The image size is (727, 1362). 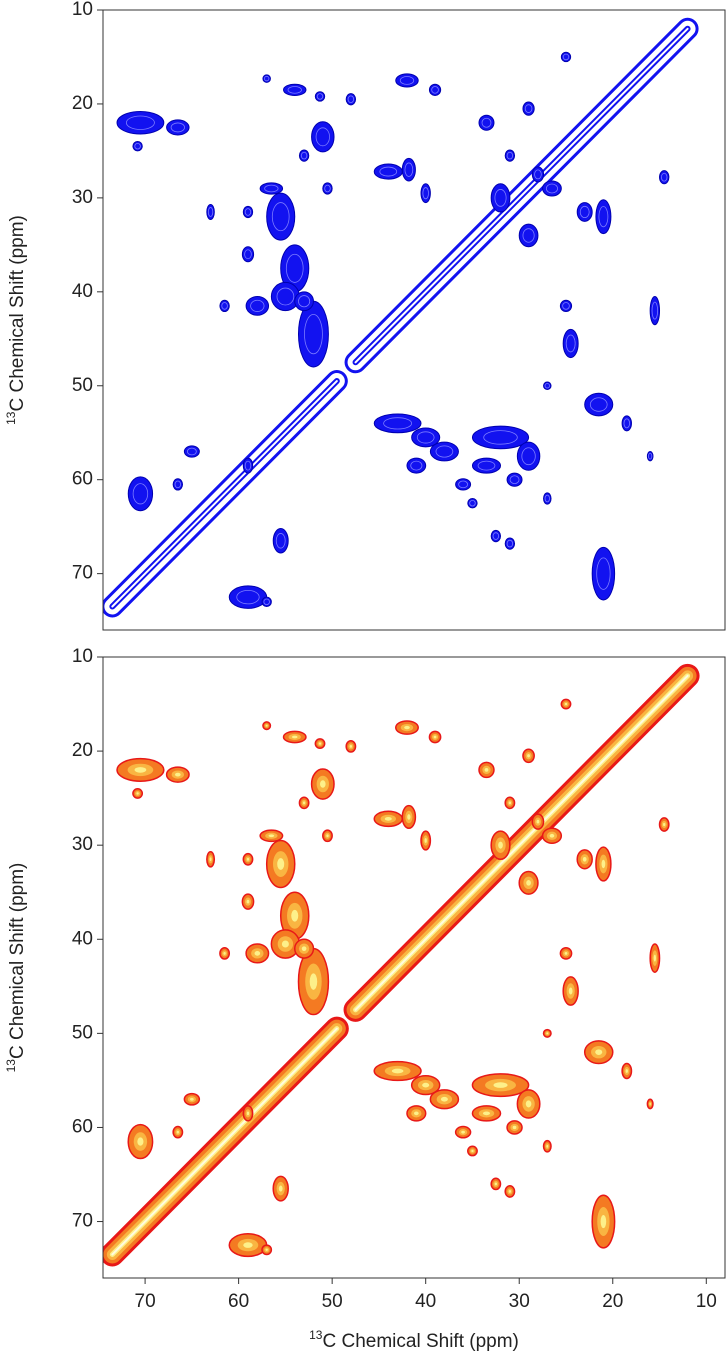 I want to click on x-tick-label: 40, so click(x=425, y=1301).